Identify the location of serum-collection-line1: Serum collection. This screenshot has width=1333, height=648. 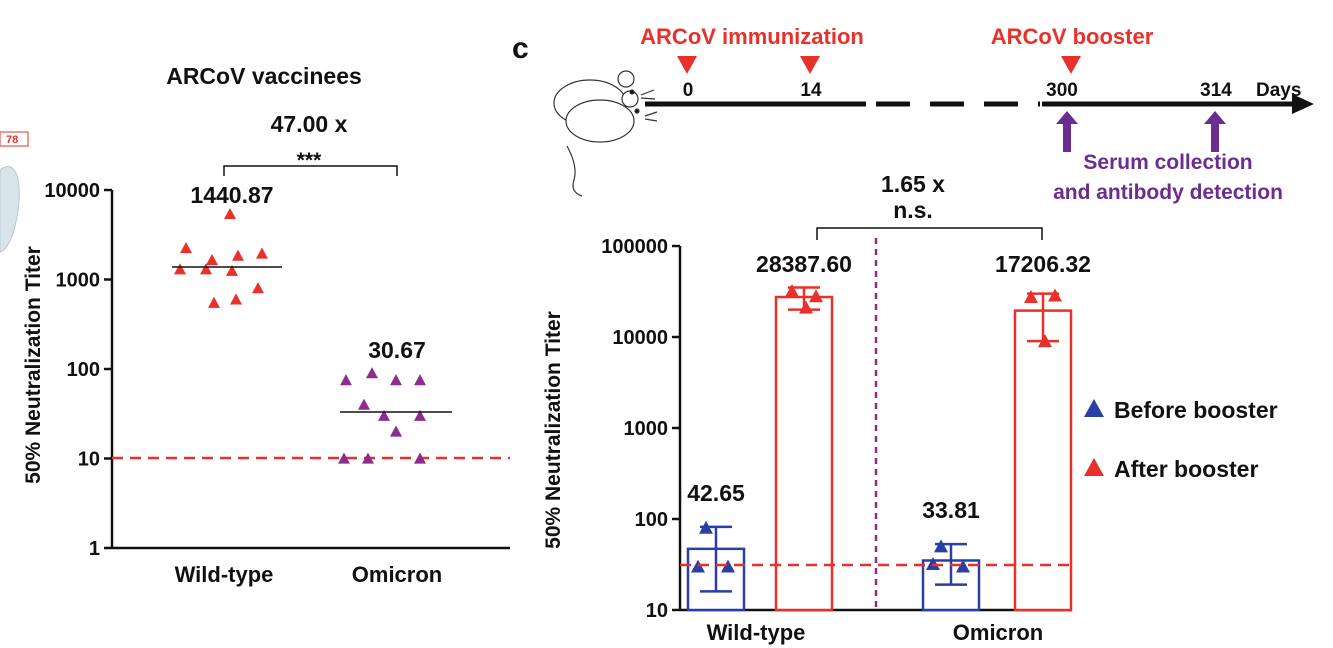
(1167, 162).